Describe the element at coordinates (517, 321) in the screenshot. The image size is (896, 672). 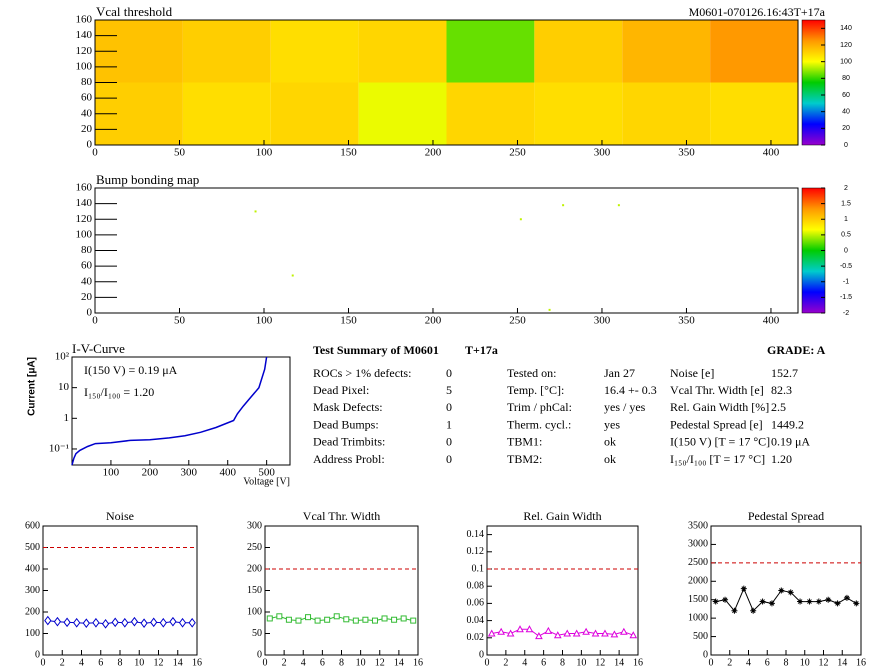
I see `x-tick-label: 250` at that location.